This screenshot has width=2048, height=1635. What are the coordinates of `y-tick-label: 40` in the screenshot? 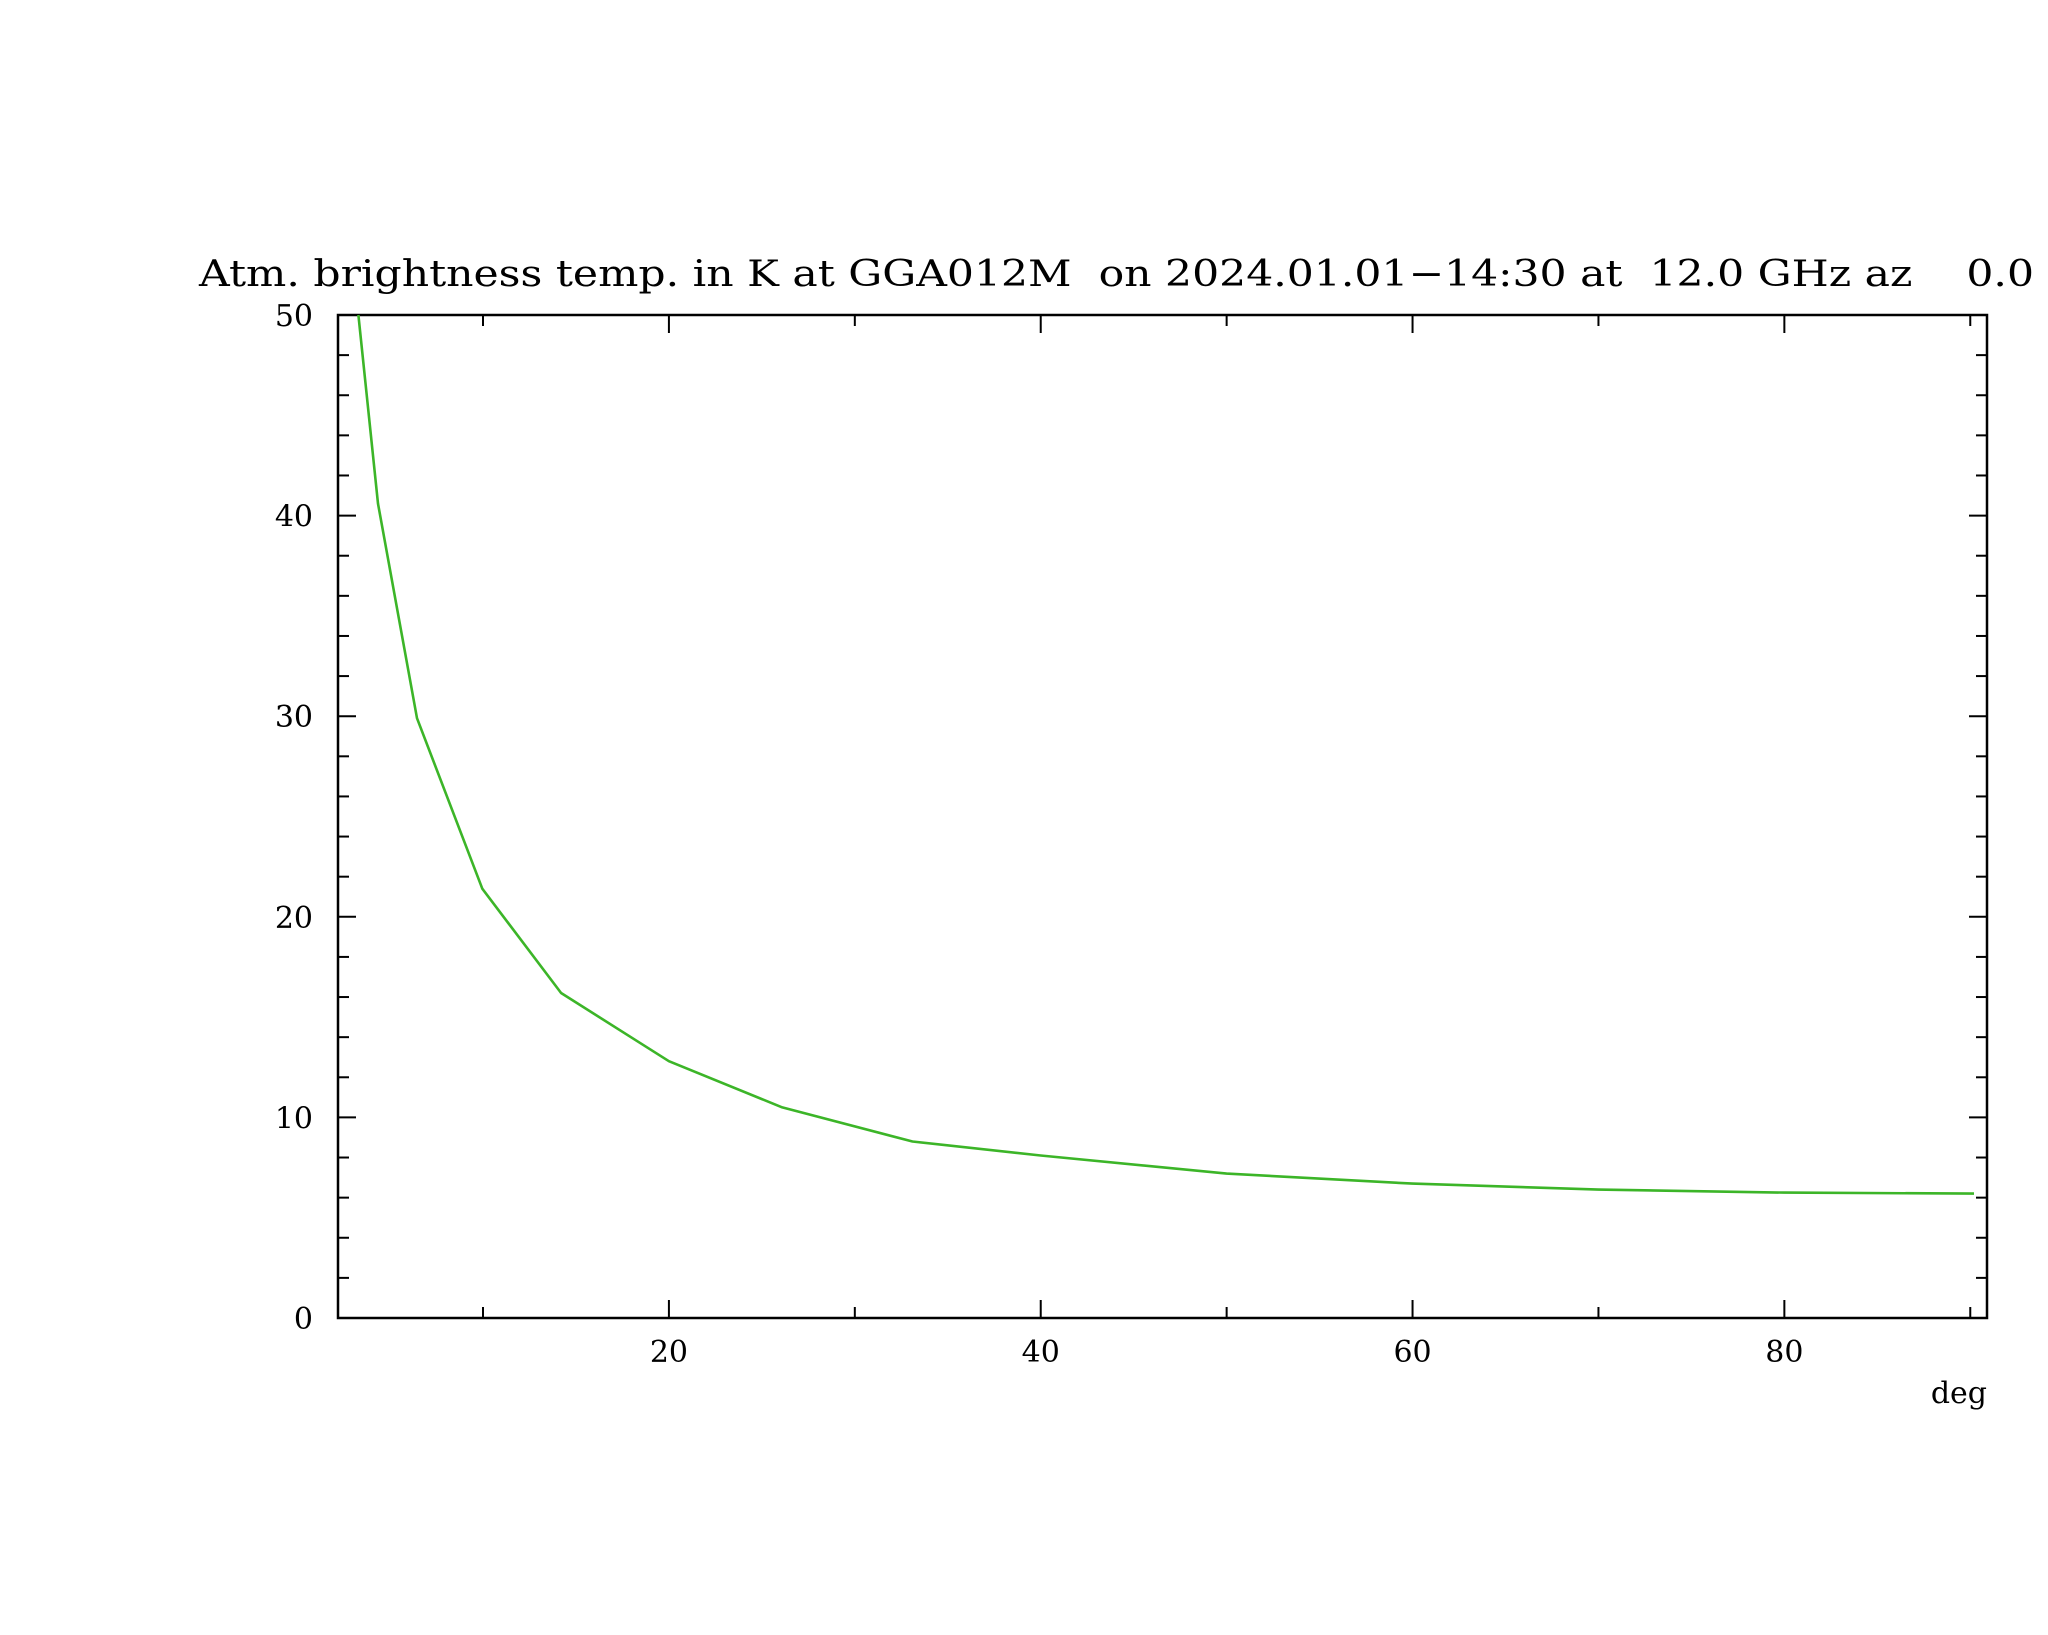 It's located at (294, 517).